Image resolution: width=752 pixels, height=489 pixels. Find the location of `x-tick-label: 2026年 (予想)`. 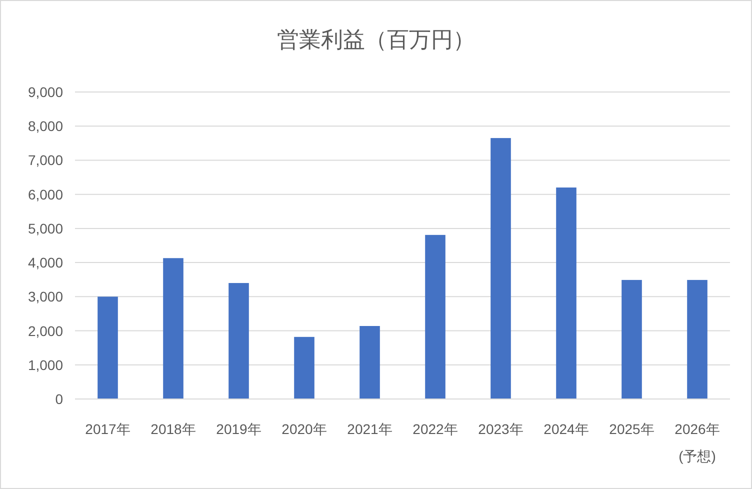

x-tick-label: 2026年 (予想) is located at coordinates (697, 442).